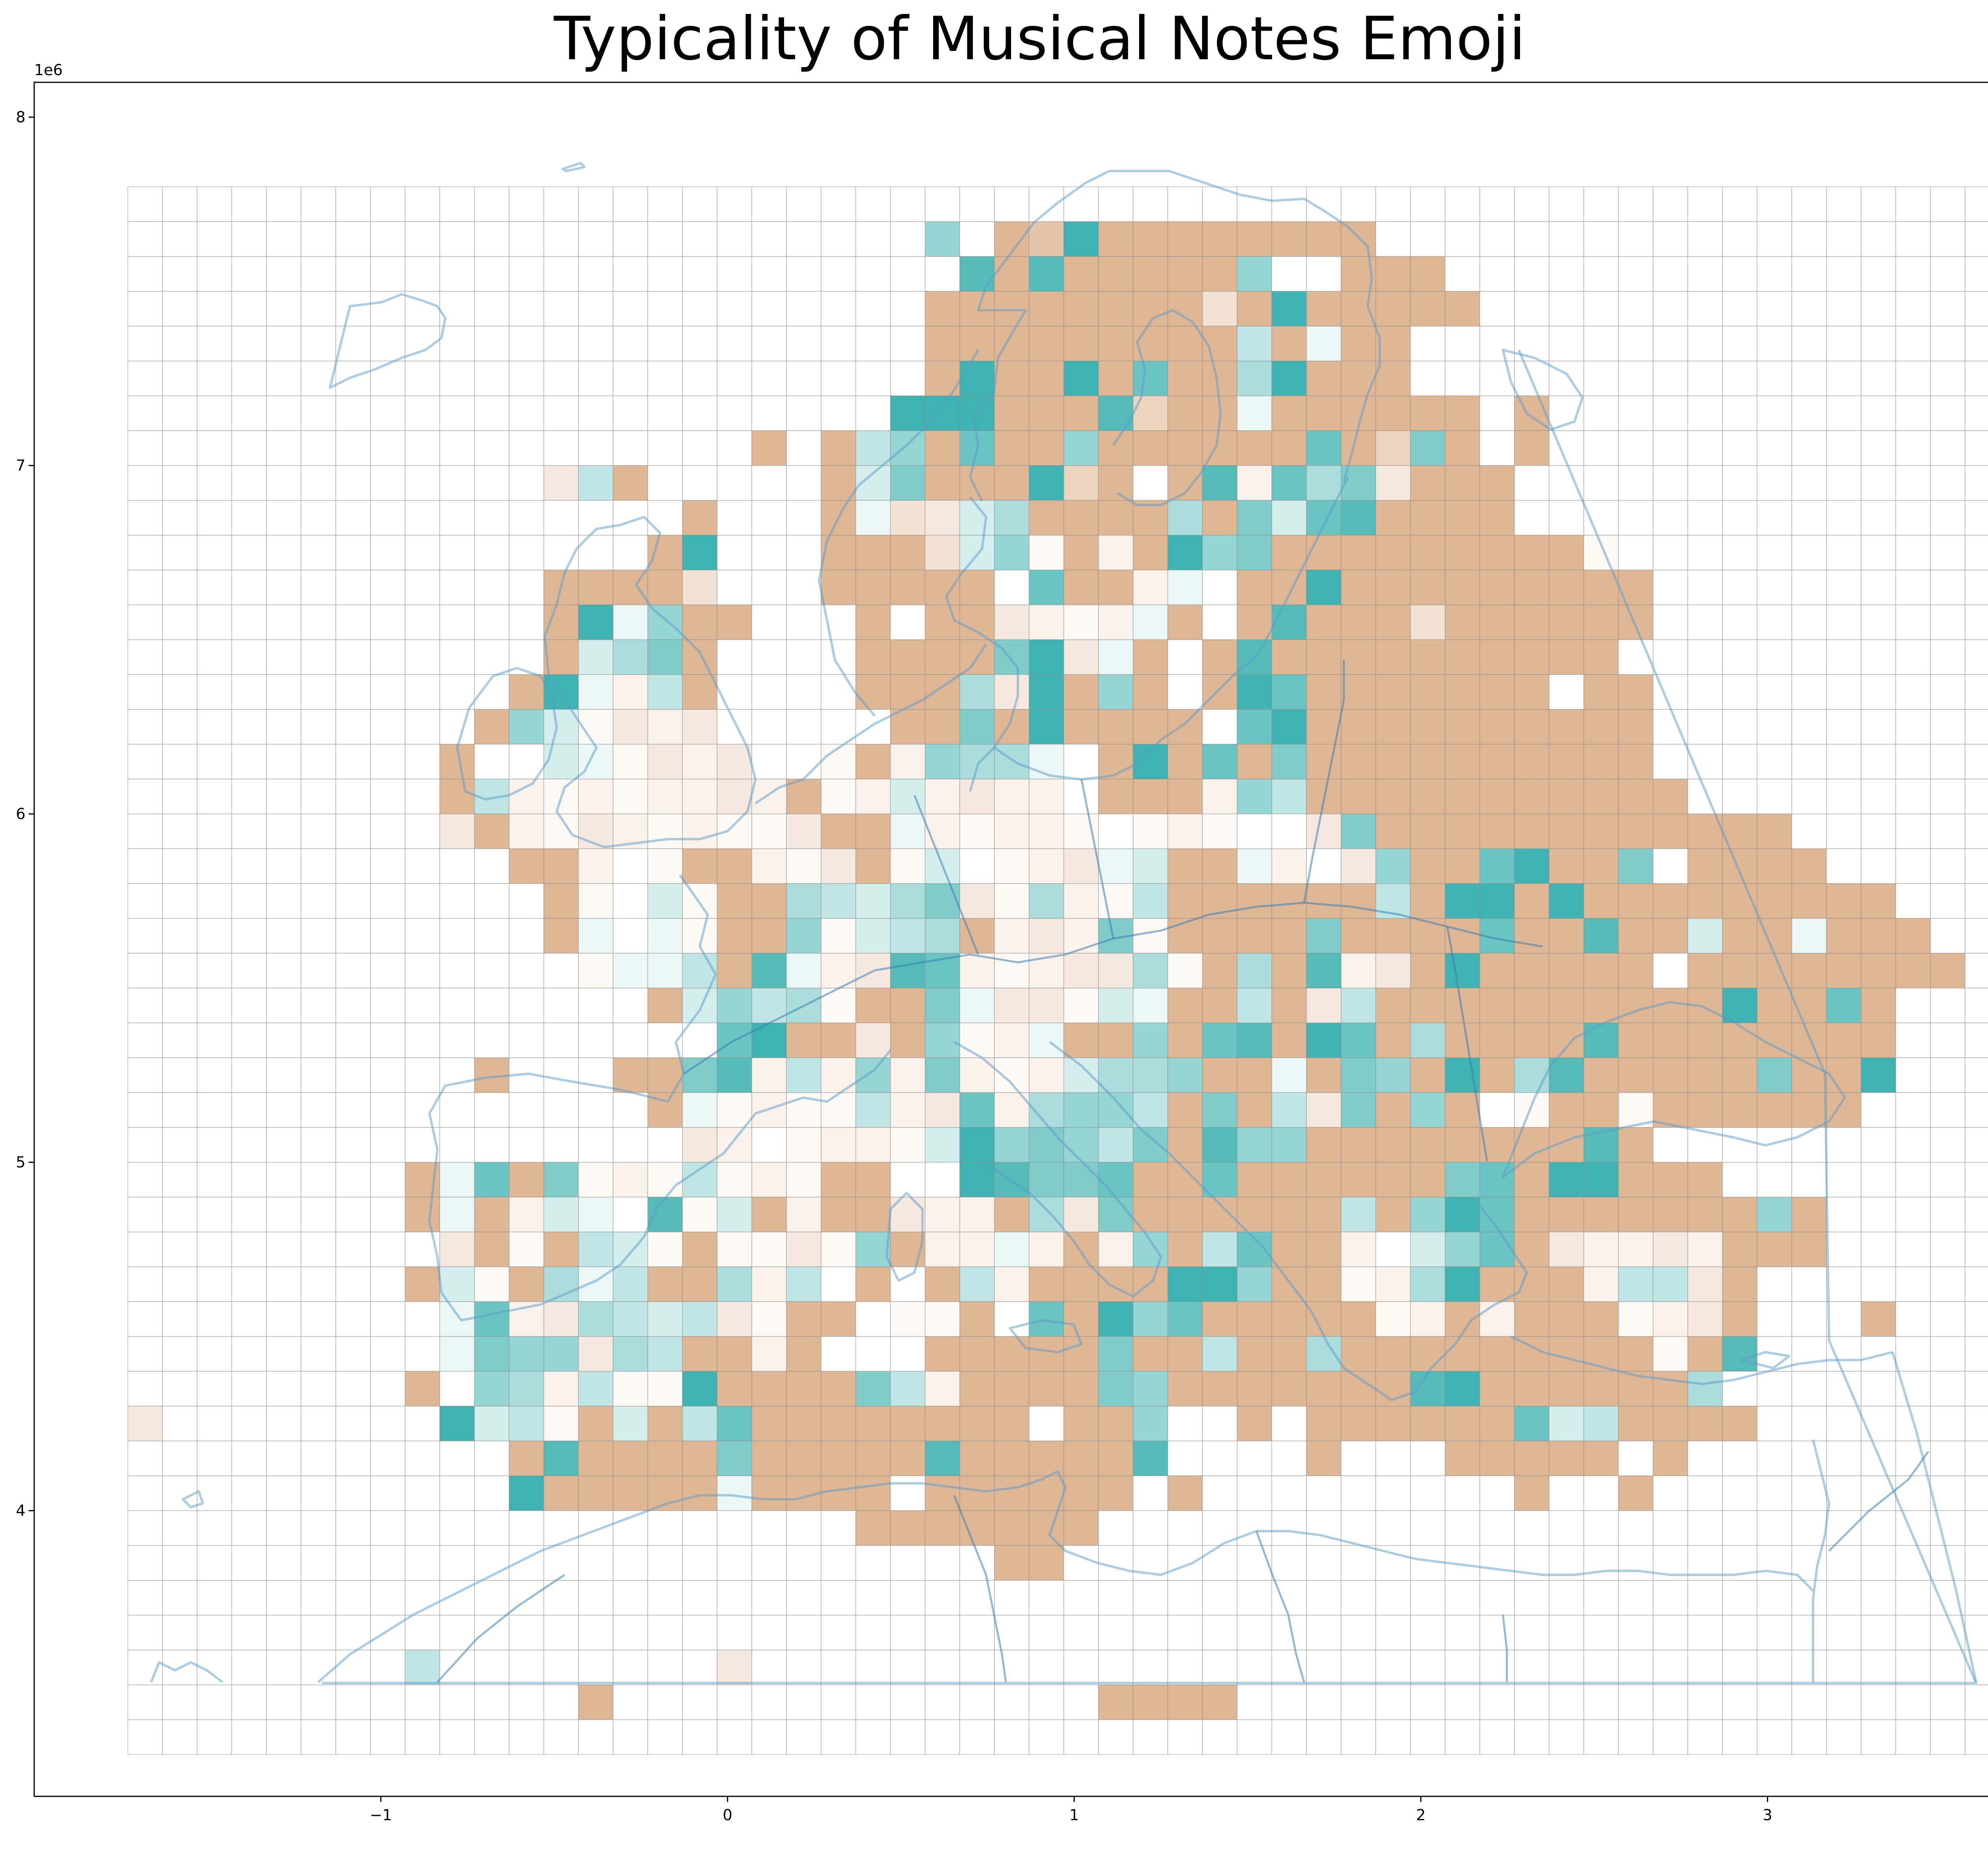  Describe the element at coordinates (381, 1815) in the screenshot. I see `x-tick-label: −1` at that location.